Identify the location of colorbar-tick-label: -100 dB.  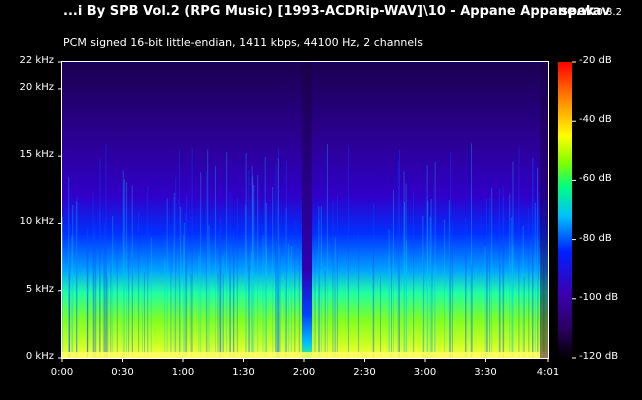
(599, 297).